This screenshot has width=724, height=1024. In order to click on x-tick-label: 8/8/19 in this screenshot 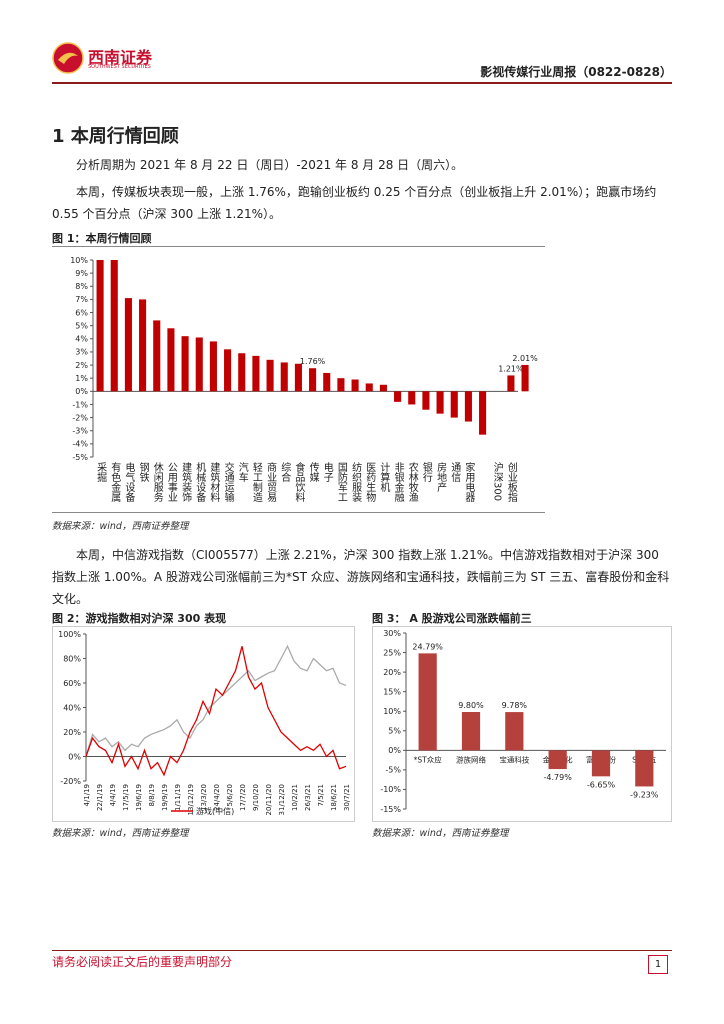, I will do `click(152, 795)`.